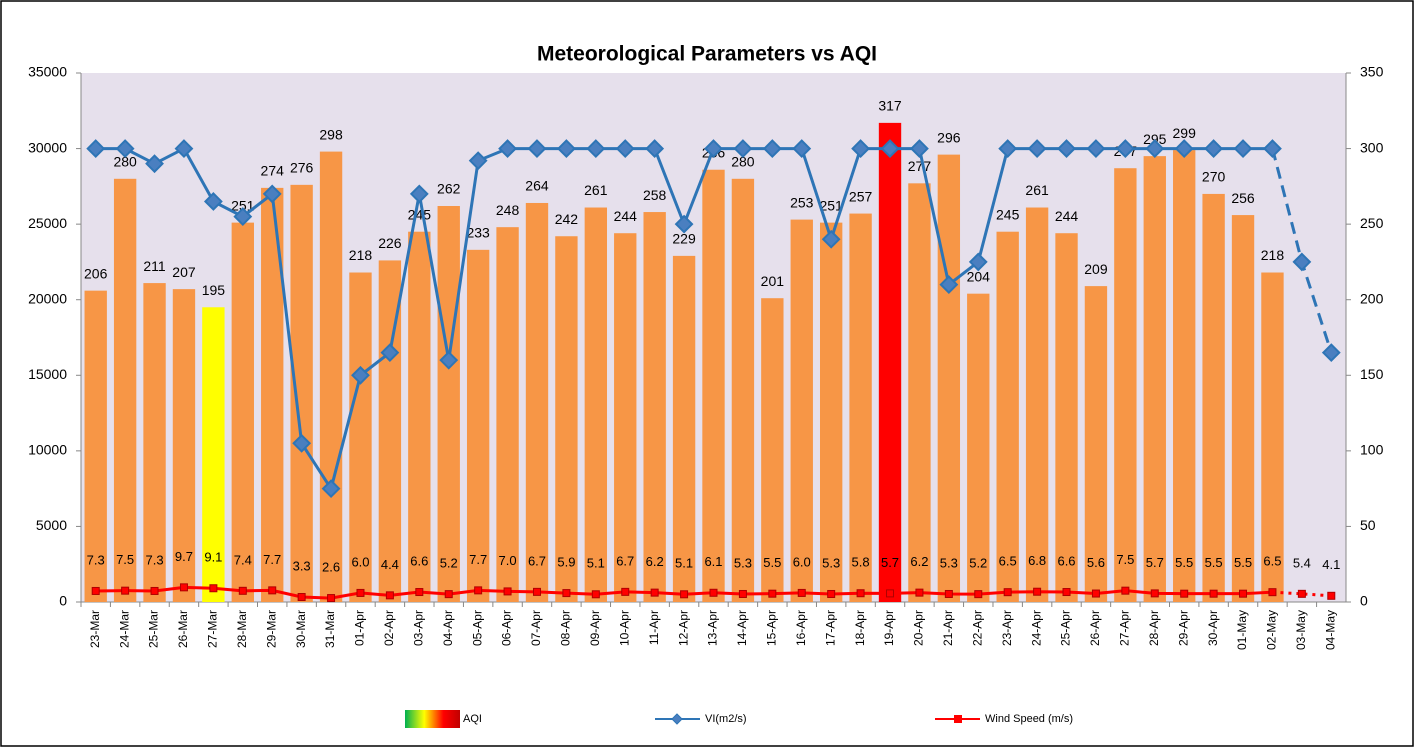  I want to click on x-tick-label: 25-Apr, so click(1066, 628).